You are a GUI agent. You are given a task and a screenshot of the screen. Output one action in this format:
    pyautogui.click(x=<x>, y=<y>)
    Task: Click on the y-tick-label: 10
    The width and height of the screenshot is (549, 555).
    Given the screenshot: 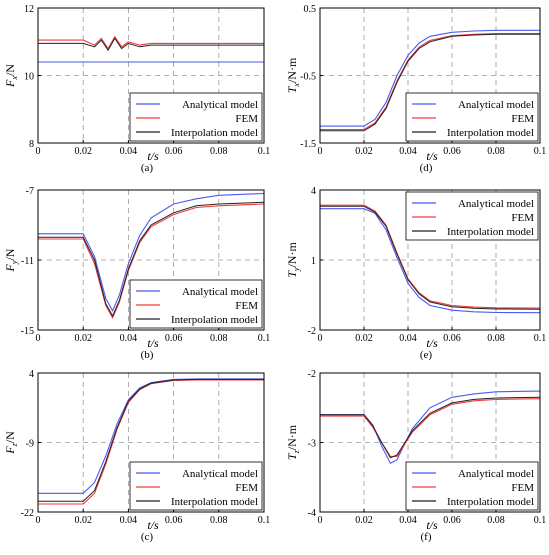 What is the action you would take?
    pyautogui.click(x=29, y=77)
    